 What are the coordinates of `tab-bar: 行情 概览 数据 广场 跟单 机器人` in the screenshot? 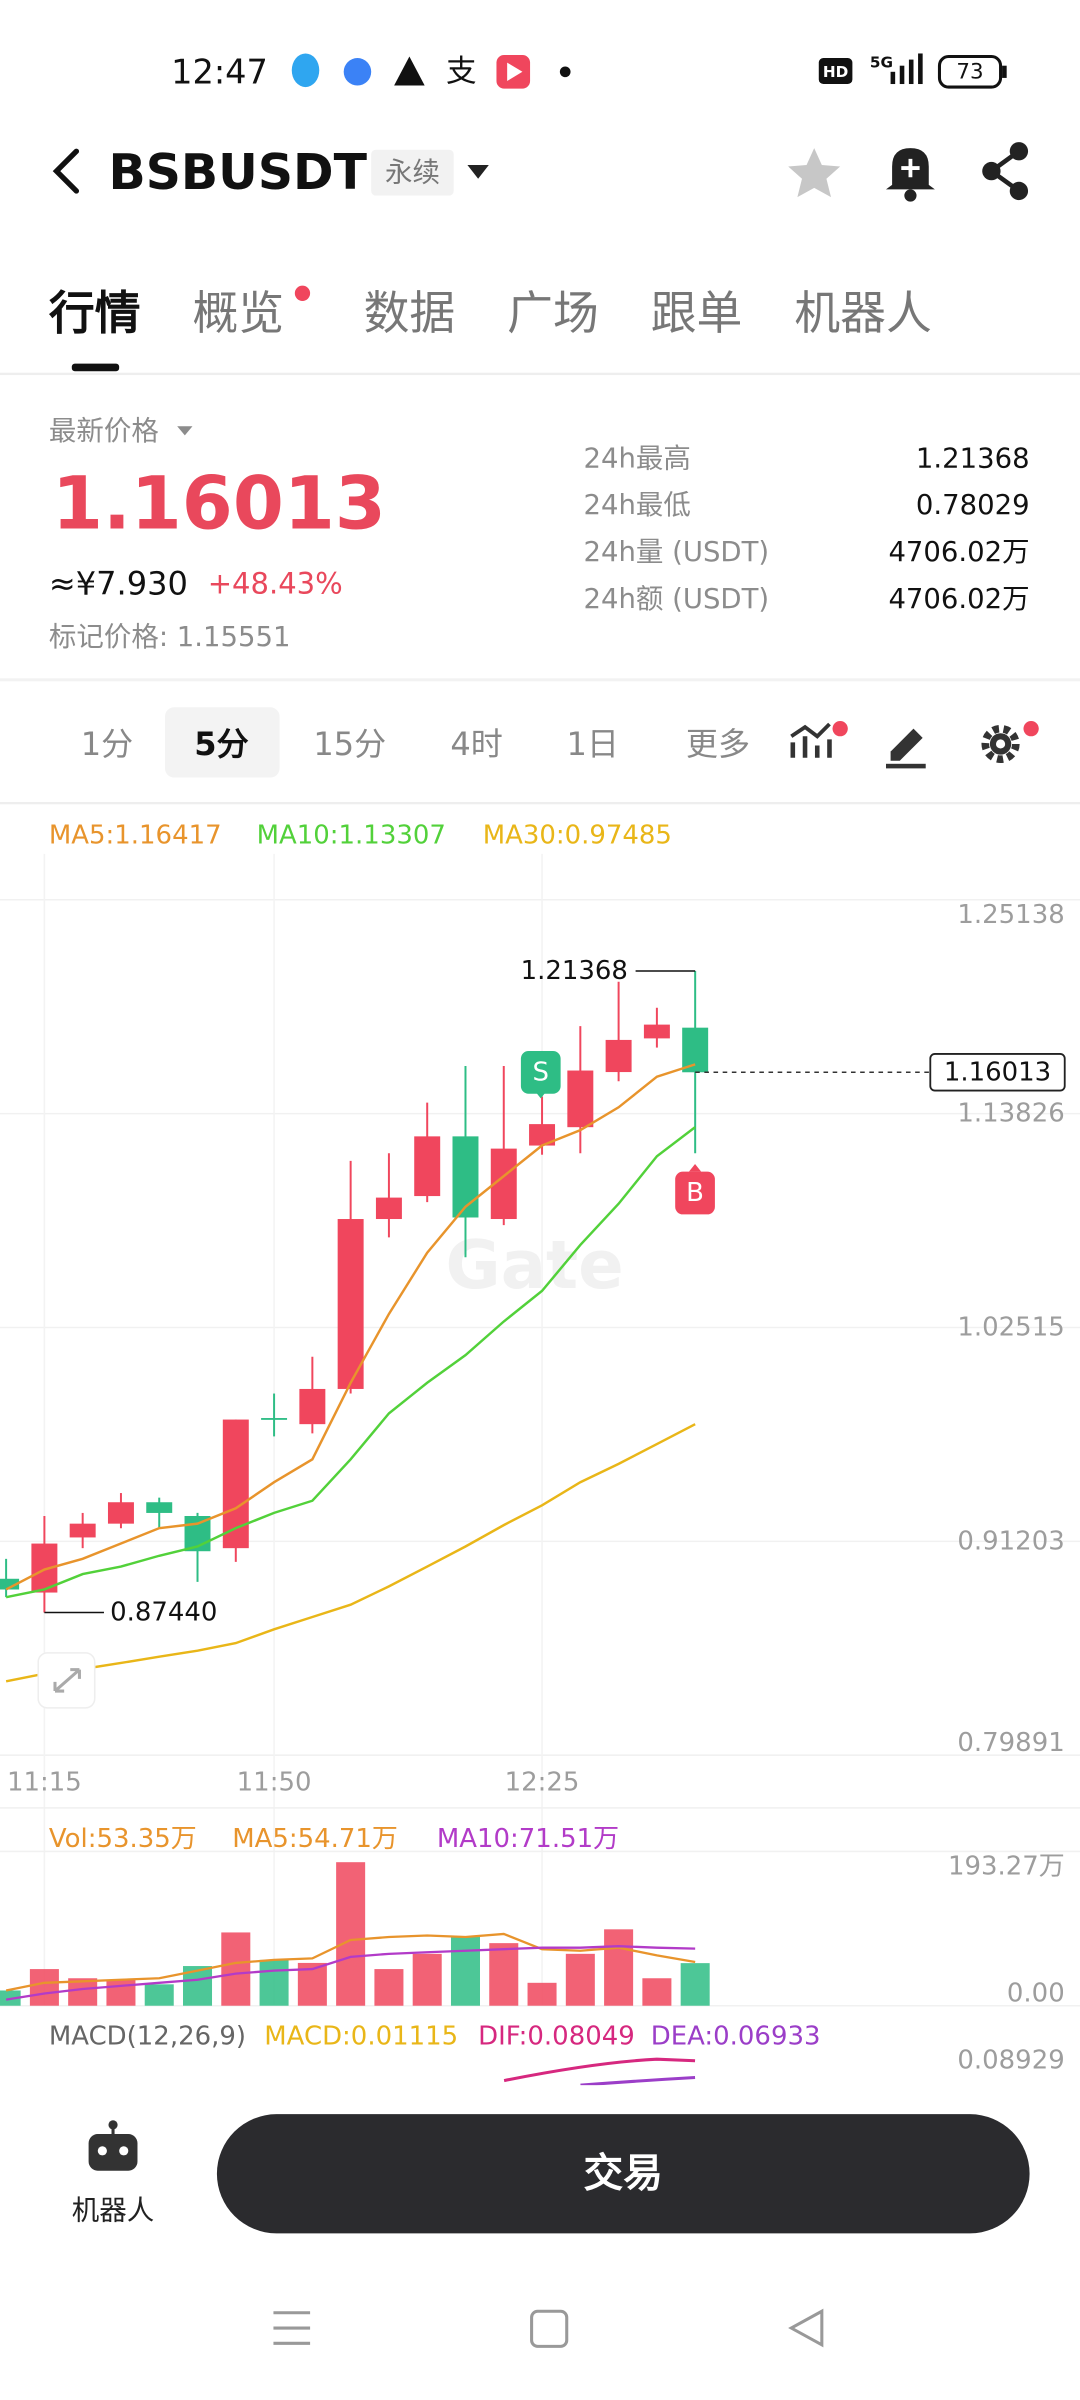 It's located at (490, 313).